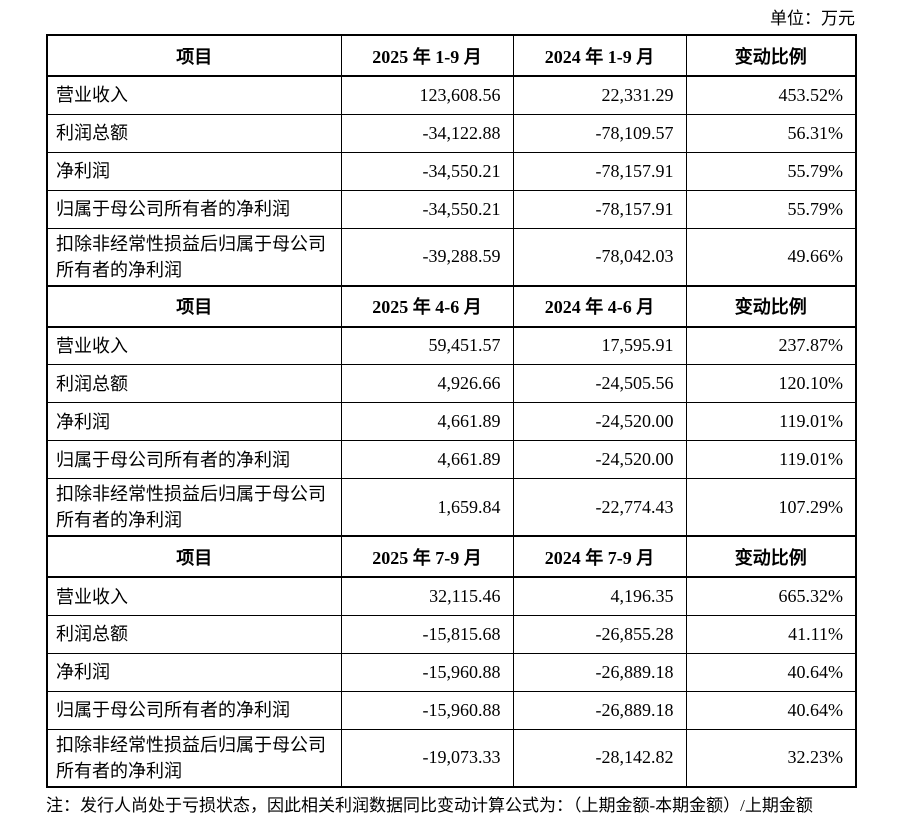 This screenshot has height=831, width=900. I want to click on change-ratio-cell: 41.11%, so click(771, 634).